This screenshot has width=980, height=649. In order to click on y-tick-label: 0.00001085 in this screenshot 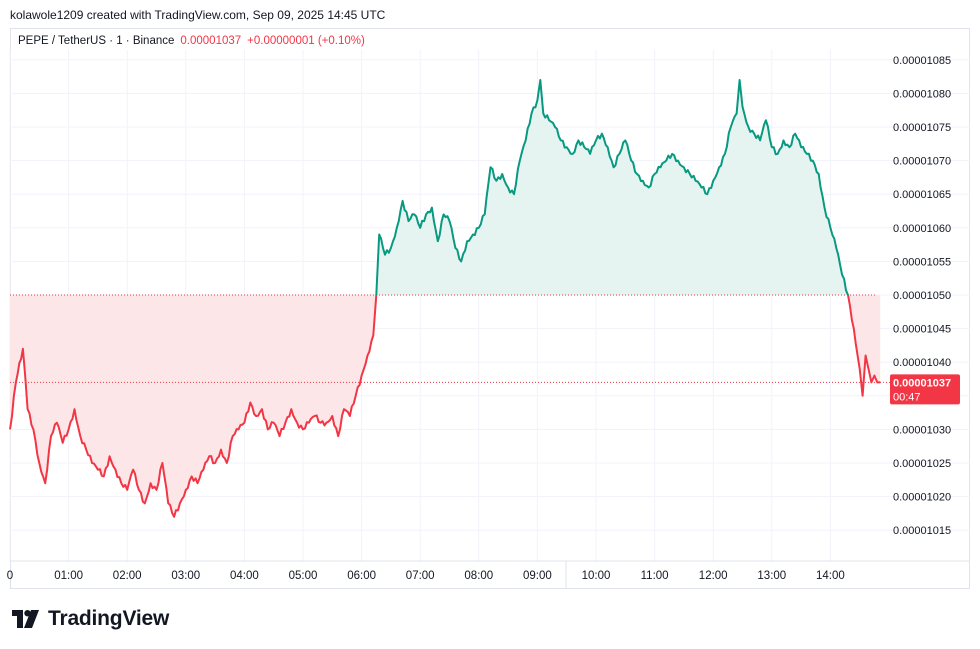, I will do `click(922, 61)`.